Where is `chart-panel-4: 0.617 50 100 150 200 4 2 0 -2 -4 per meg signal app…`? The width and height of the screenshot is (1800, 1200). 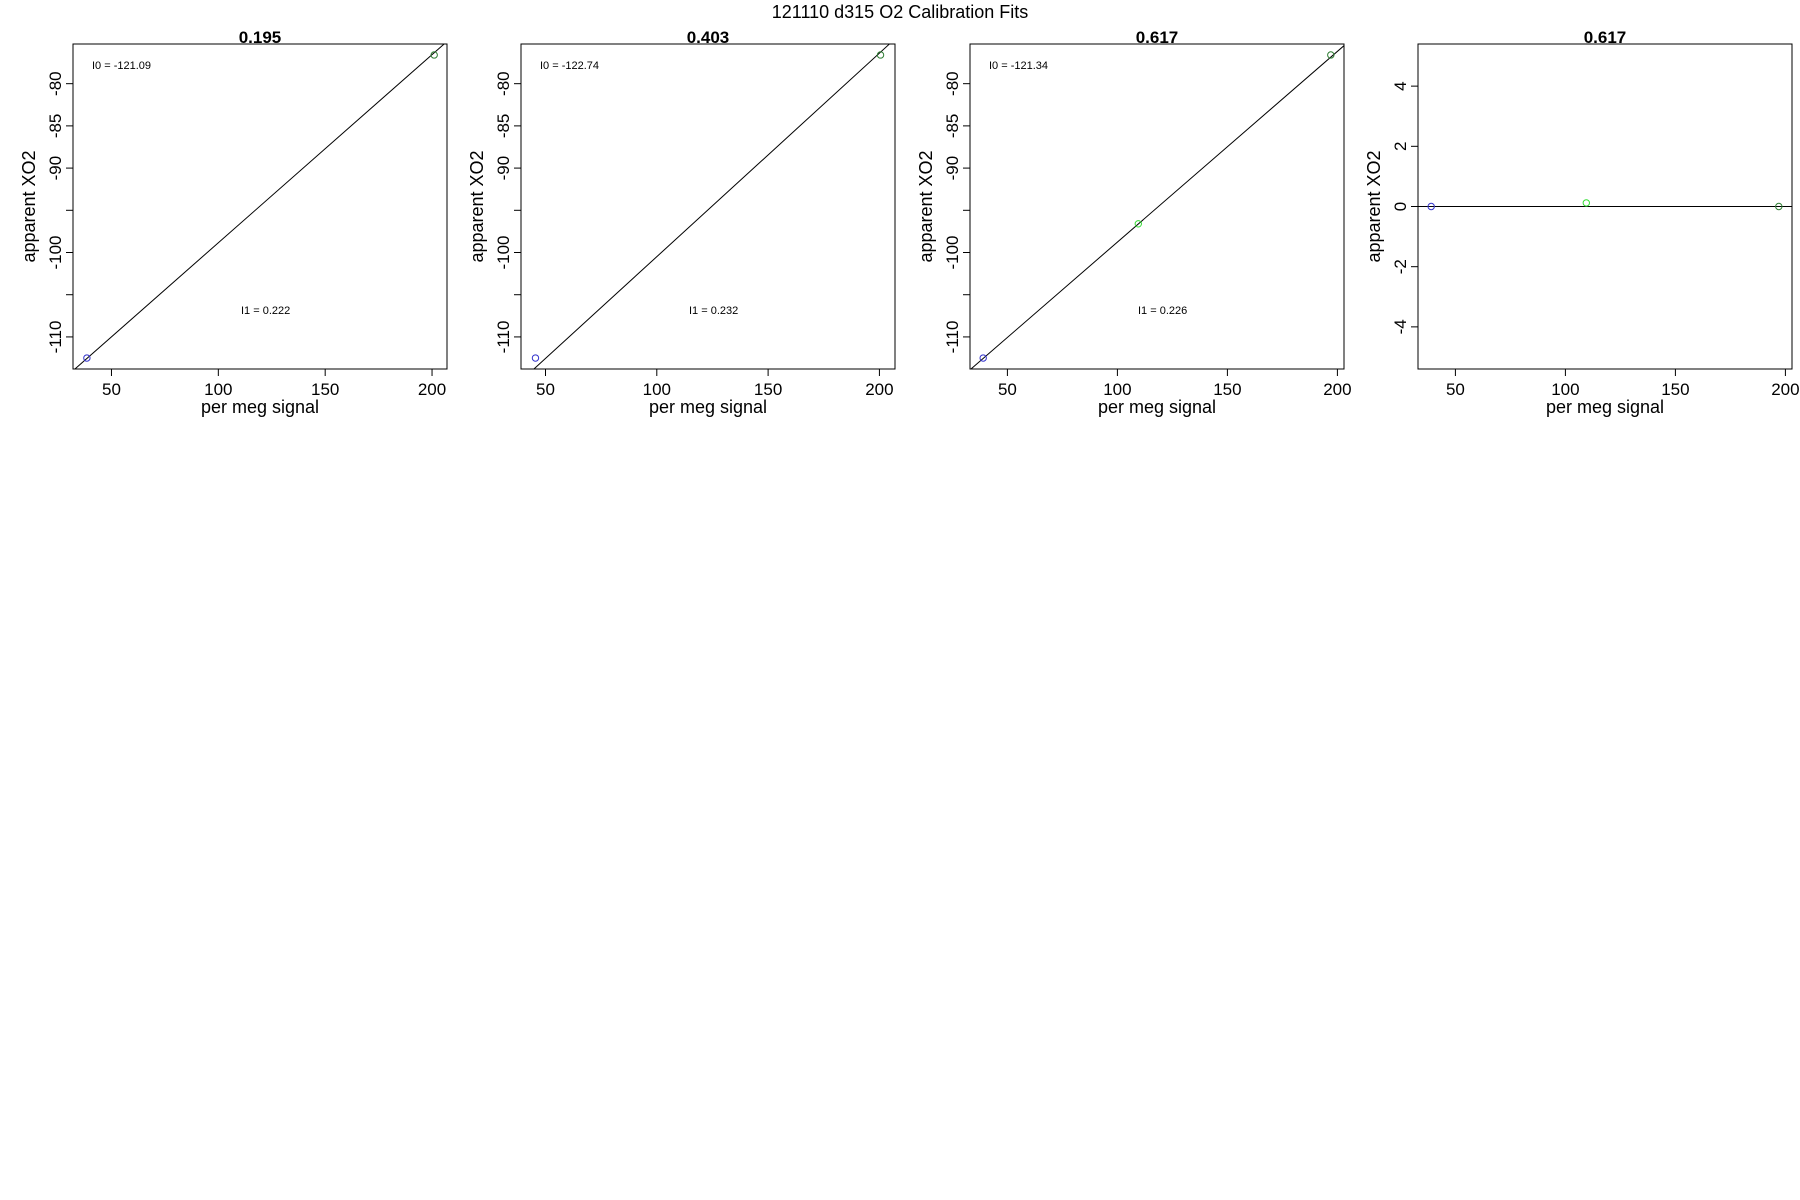 chart-panel-4: 0.617 50 100 150 200 4 2 0 -2 -4 per meg signal app… is located at coordinates (1582, 222).